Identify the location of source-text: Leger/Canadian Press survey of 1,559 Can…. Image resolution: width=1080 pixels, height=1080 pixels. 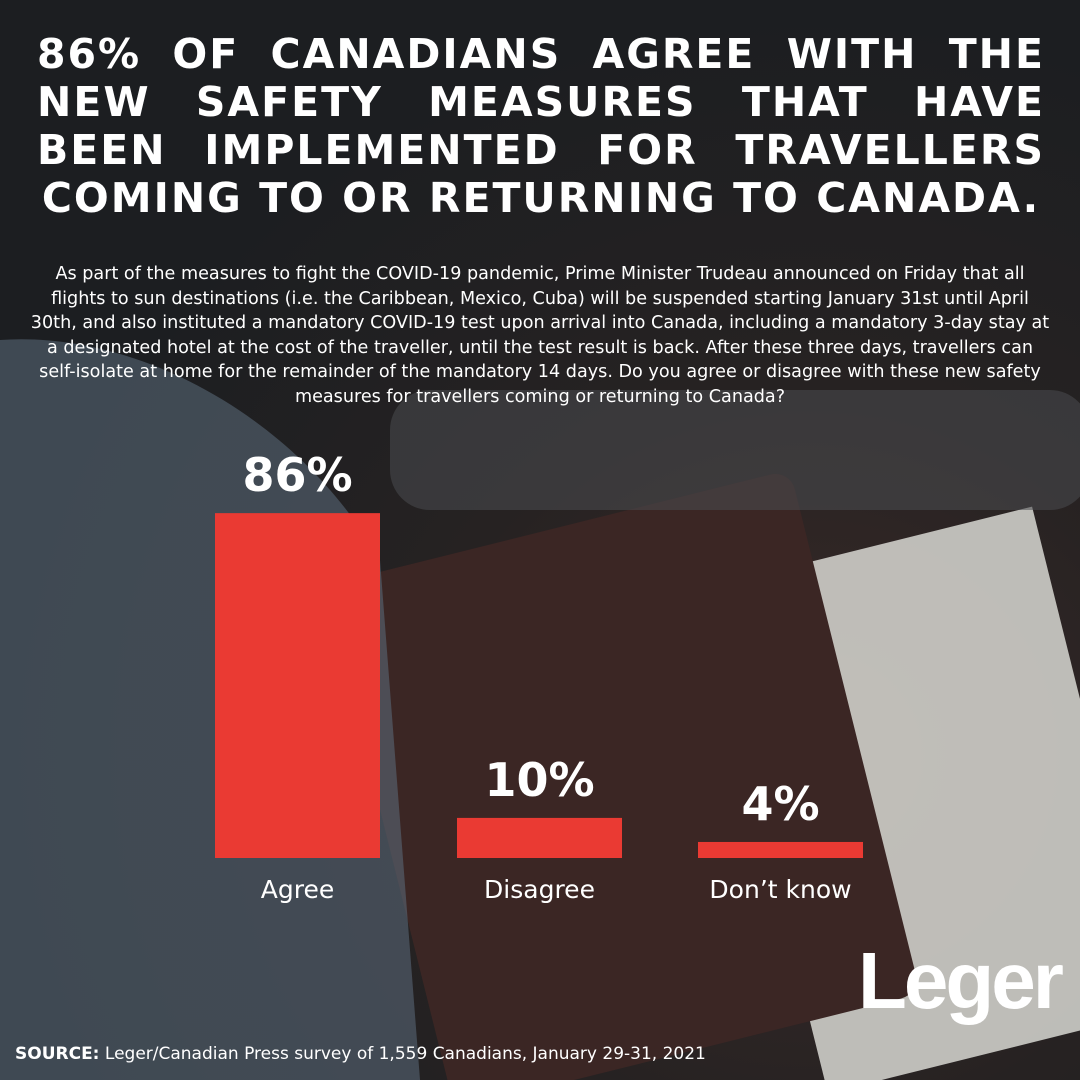
(405, 1054).